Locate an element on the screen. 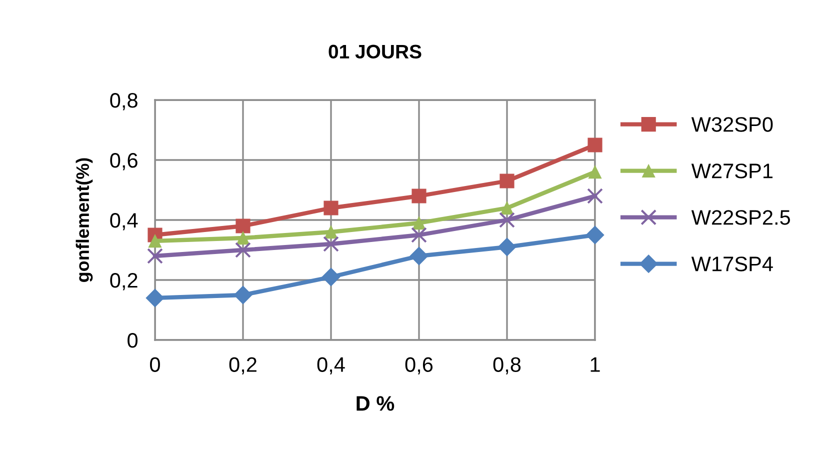 This screenshot has width=821, height=449. legend-label: W17SP4 is located at coordinates (732, 264).